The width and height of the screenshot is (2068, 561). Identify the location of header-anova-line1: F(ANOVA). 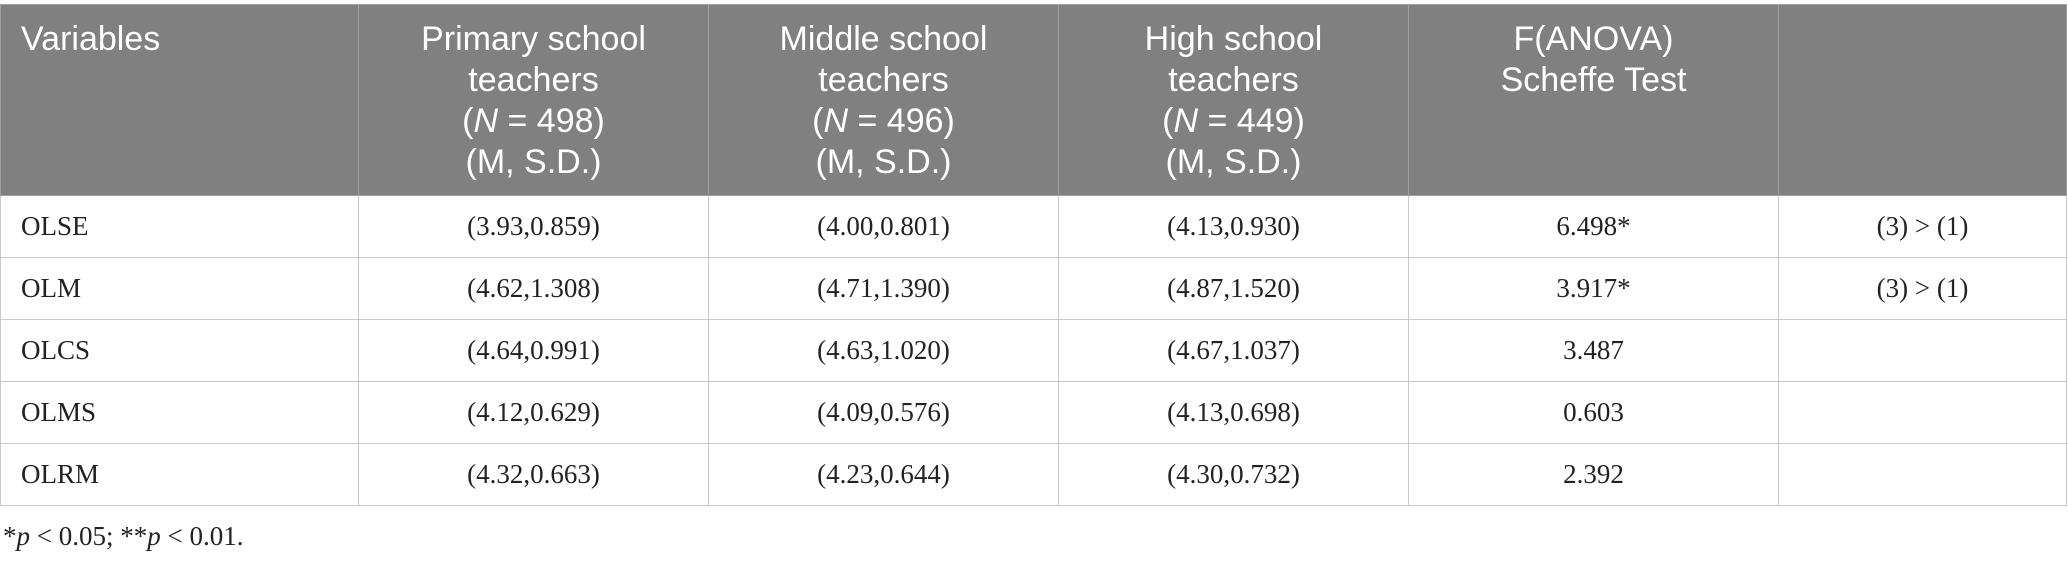
(1593, 39).